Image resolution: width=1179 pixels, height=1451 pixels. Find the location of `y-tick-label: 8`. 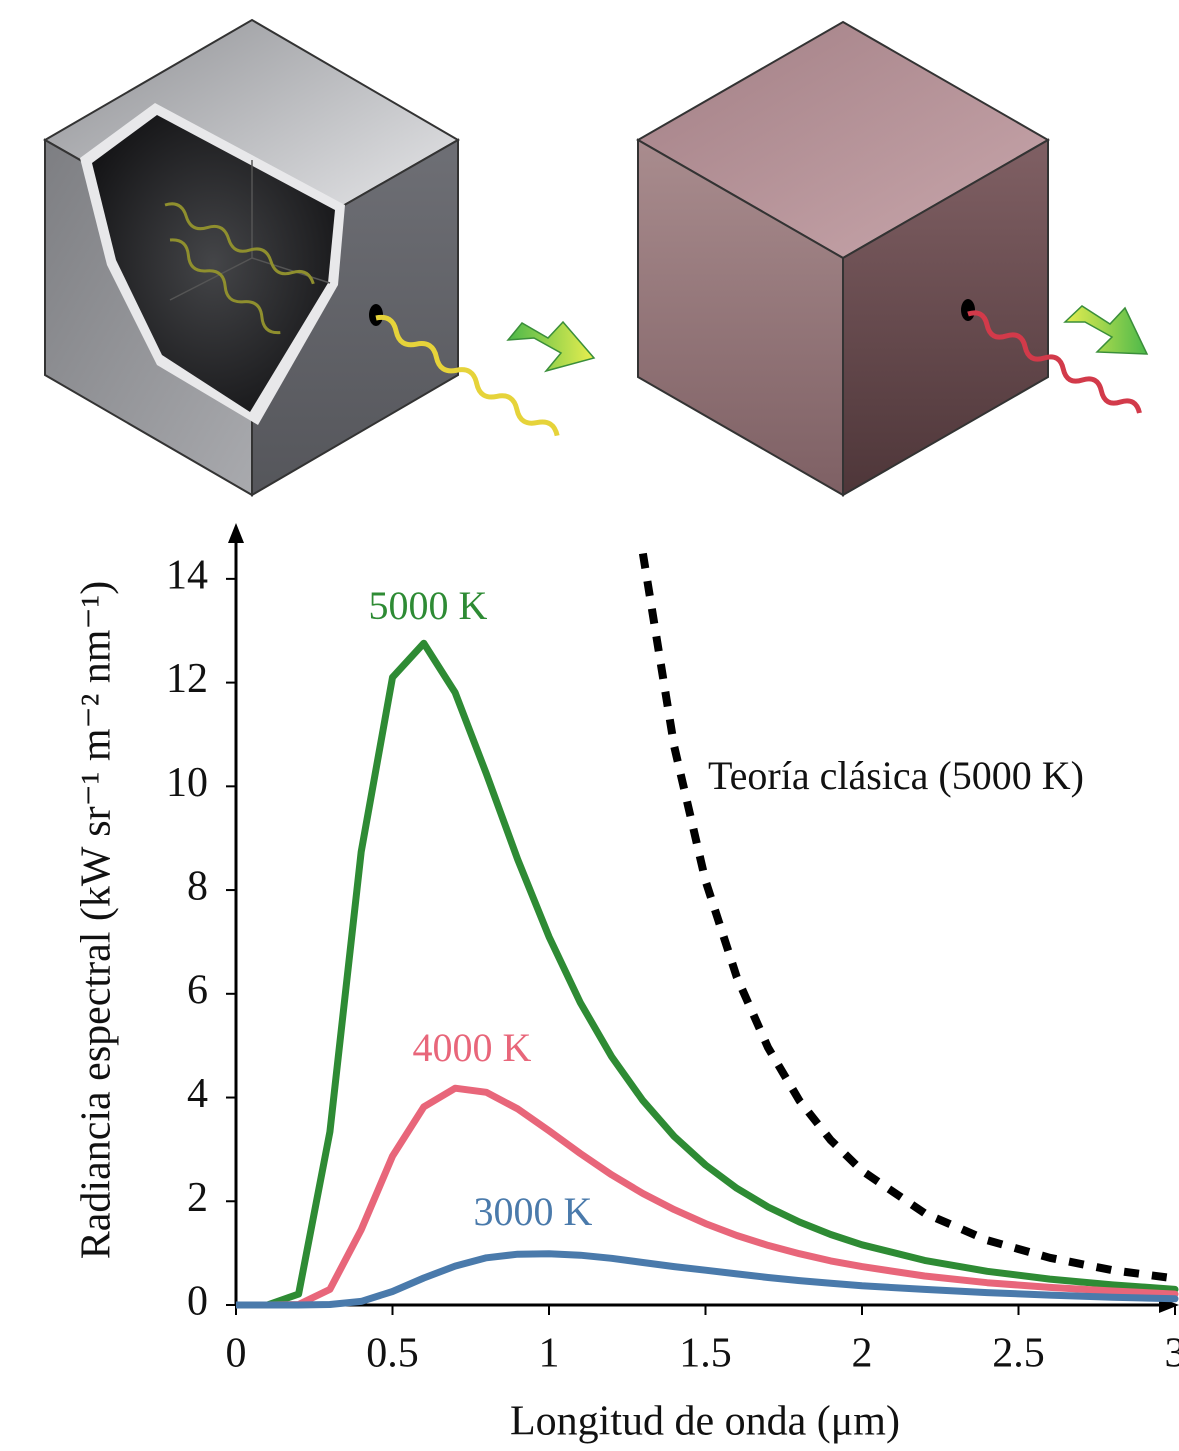

y-tick-label: 8 is located at coordinates (197, 887).